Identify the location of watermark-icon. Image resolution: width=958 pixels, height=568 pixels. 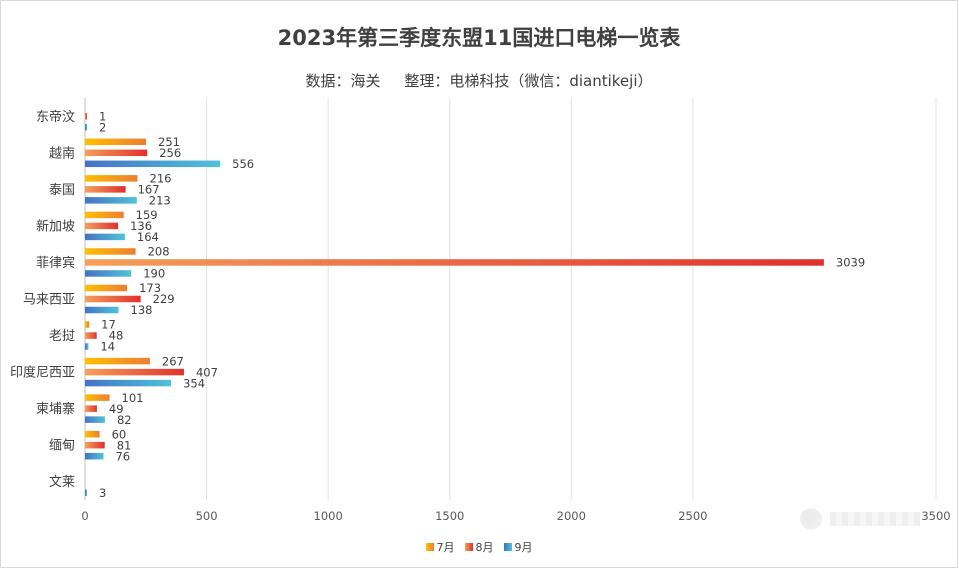
(811, 519).